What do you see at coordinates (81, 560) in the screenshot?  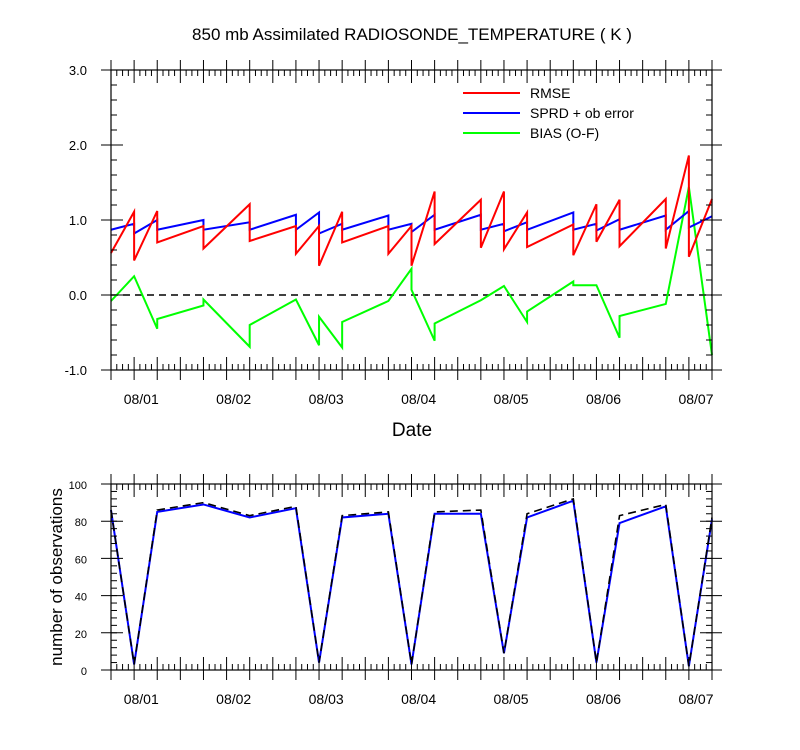 I see `y-tick-label: 60` at bounding box center [81, 560].